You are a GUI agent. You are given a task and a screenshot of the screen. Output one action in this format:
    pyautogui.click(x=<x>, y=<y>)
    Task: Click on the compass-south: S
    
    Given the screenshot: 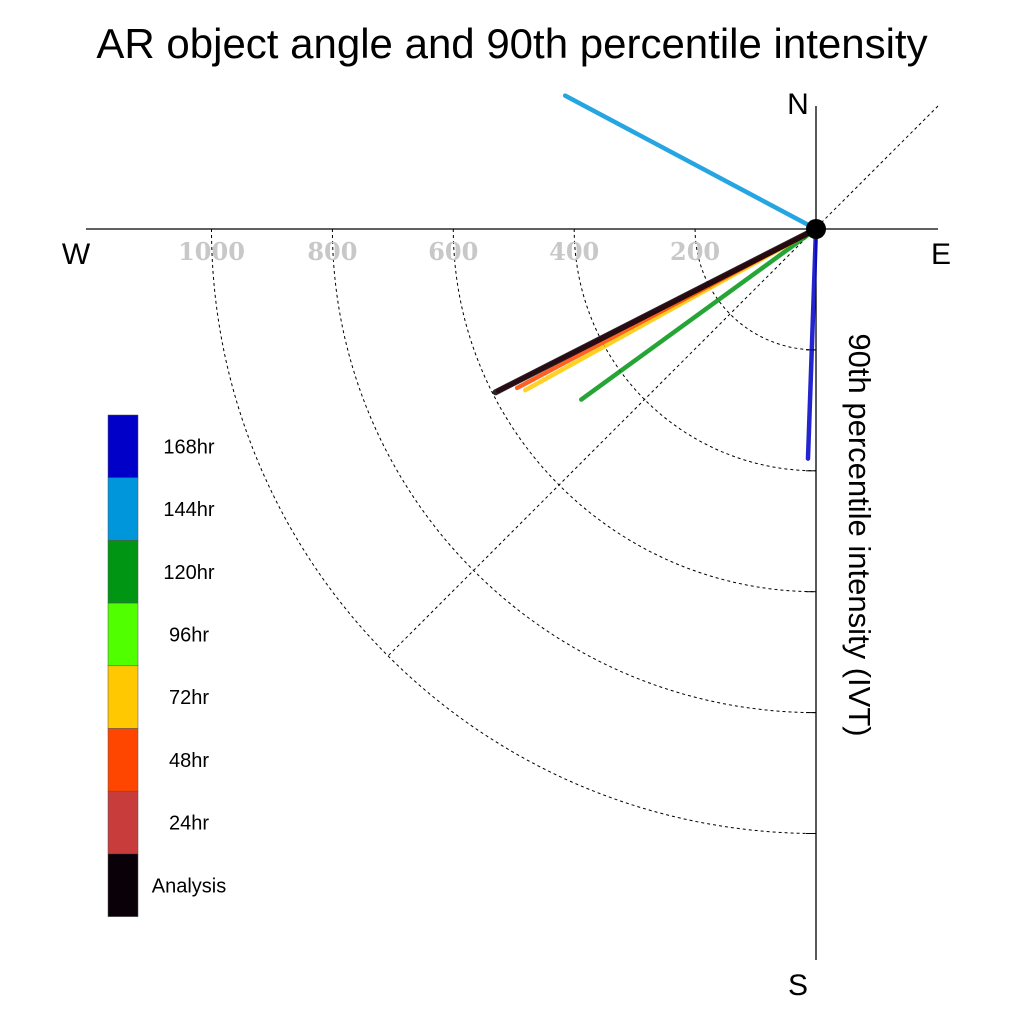 What is the action you would take?
    pyautogui.click(x=798, y=985)
    